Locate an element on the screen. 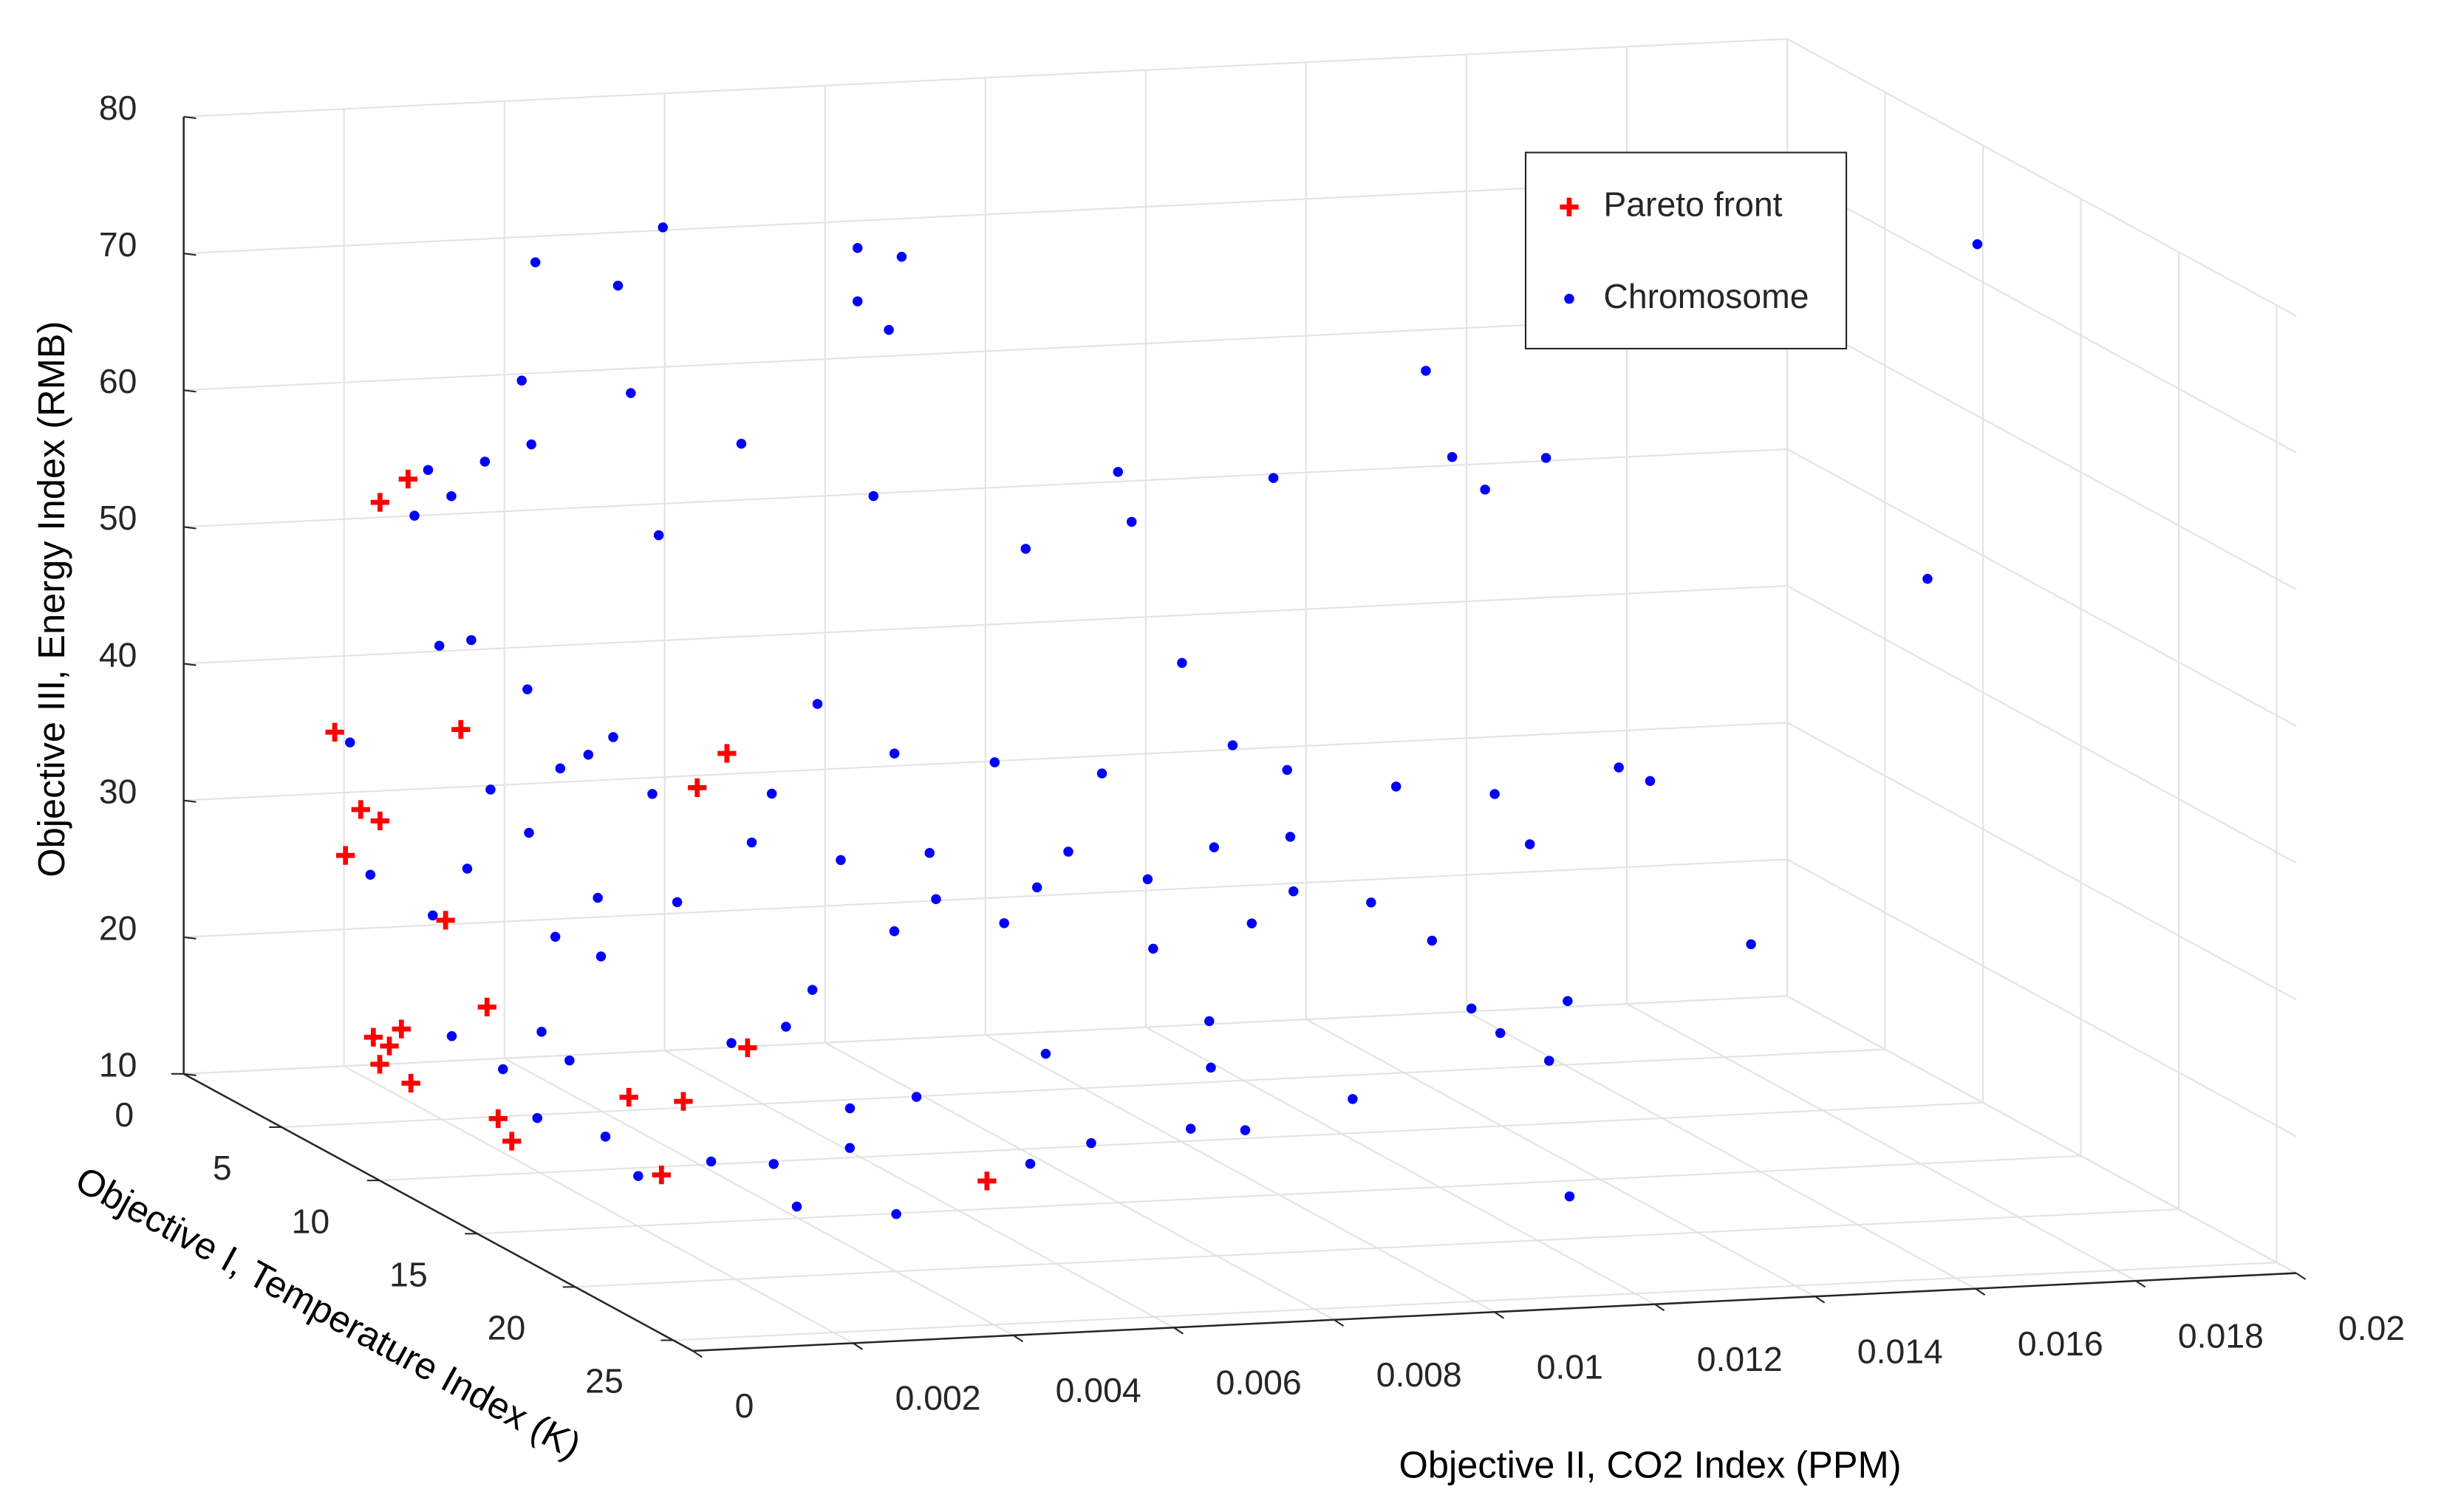 The image size is (2441, 1512). x-tick-label: 0.014 is located at coordinates (1900, 1351).